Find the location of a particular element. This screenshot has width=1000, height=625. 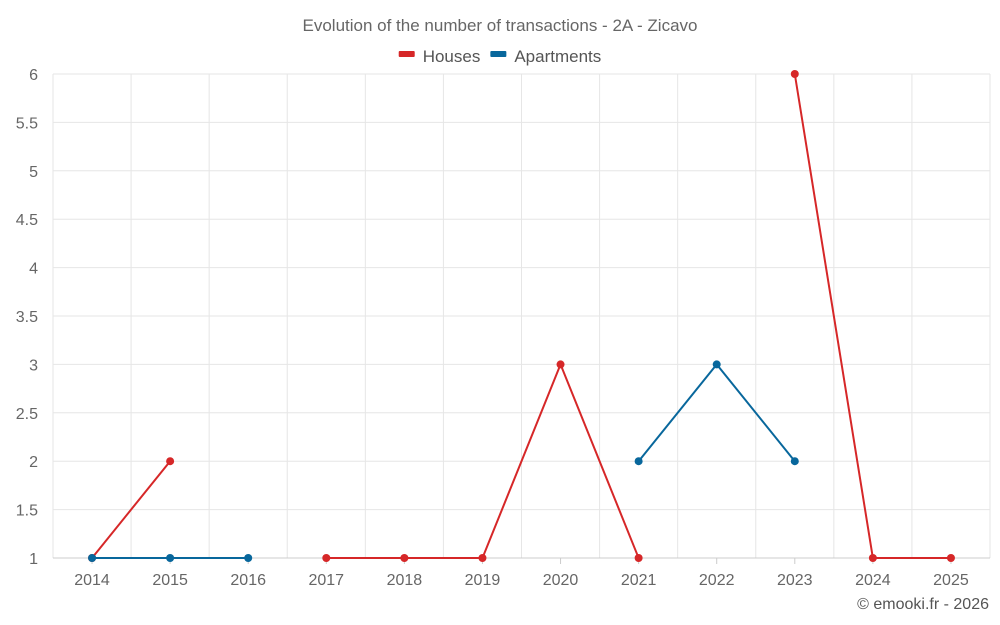

x-tick-label: 2025 is located at coordinates (951, 580).